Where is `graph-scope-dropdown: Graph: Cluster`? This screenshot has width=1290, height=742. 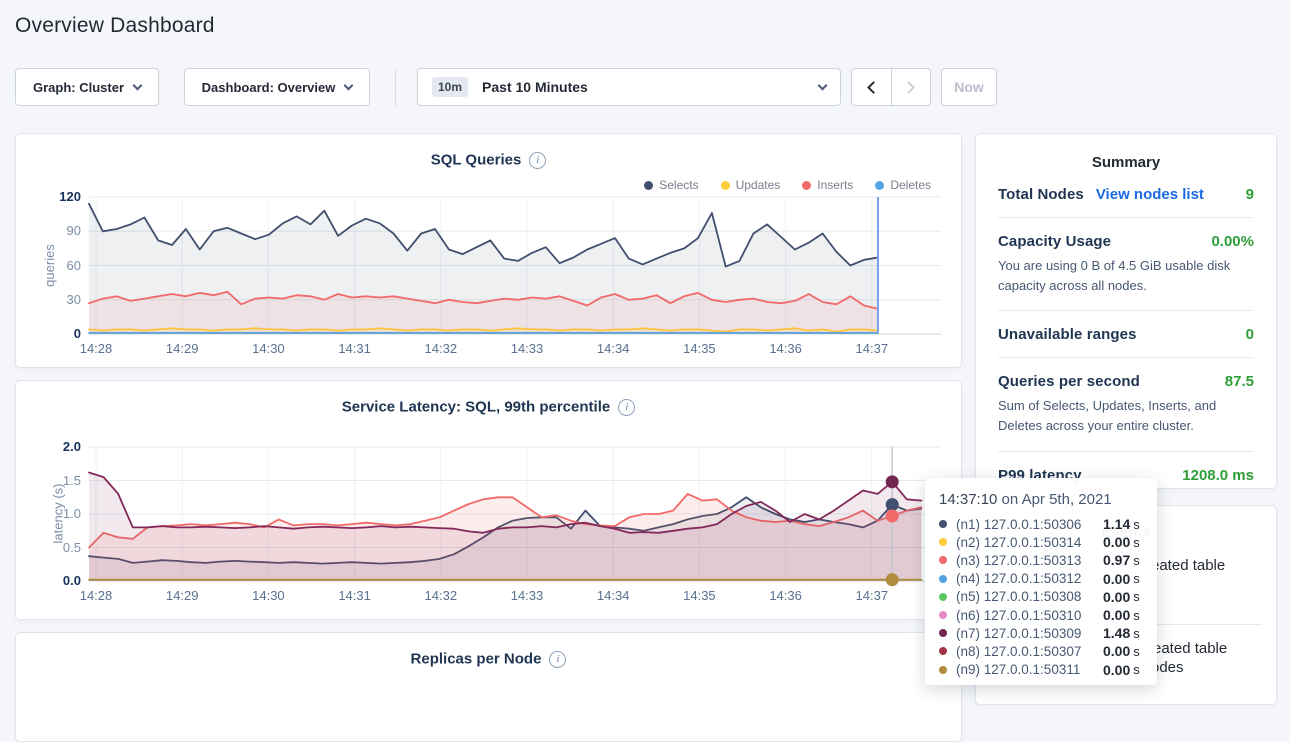
graph-scope-dropdown: Graph: Cluster is located at coordinates (87, 87).